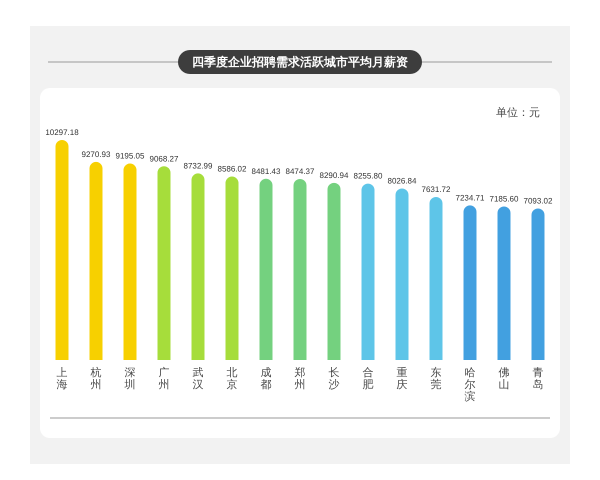  Describe the element at coordinates (437, 189) in the screenshot. I see `data-label: 7631.72` at that location.